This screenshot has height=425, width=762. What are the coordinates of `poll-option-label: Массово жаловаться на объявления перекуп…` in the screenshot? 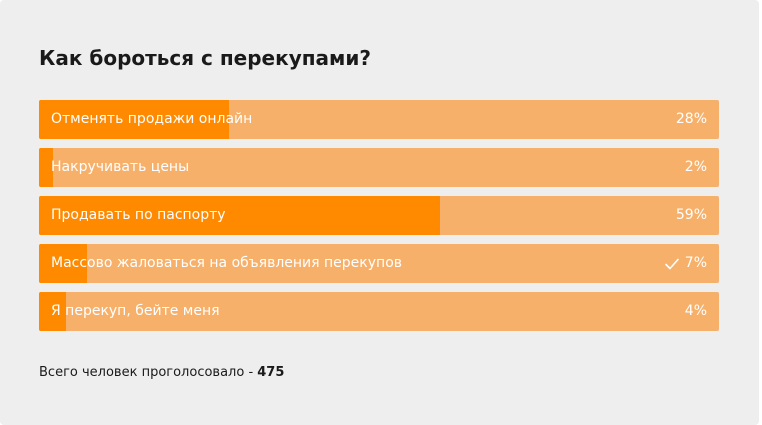 It's located at (227, 263).